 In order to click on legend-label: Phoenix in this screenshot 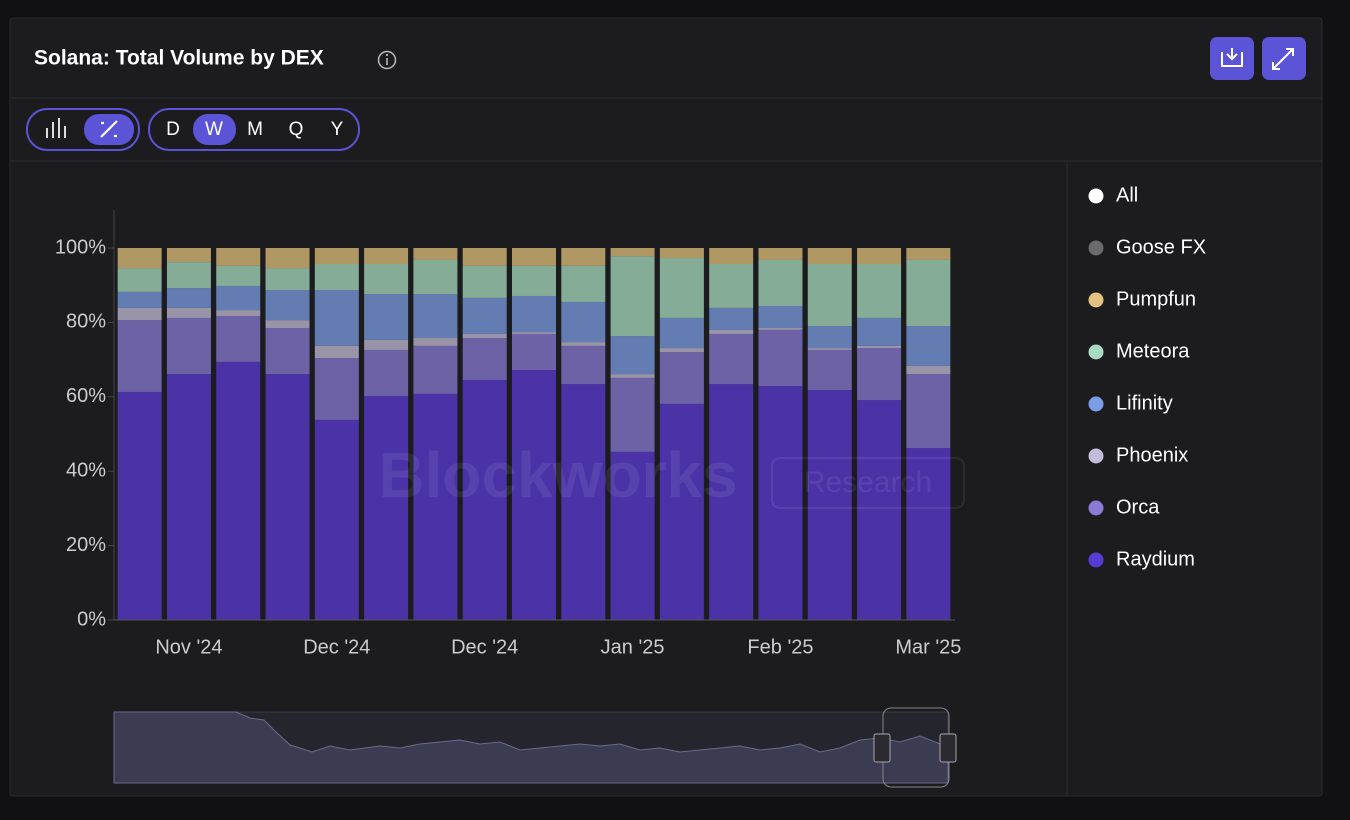, I will do `click(1152, 455)`.